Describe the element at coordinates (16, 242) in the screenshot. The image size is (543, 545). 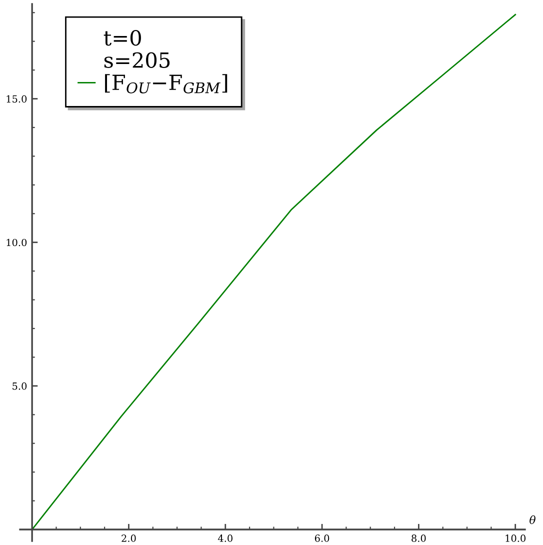
I see `y-tick-label: 10.0` at that location.